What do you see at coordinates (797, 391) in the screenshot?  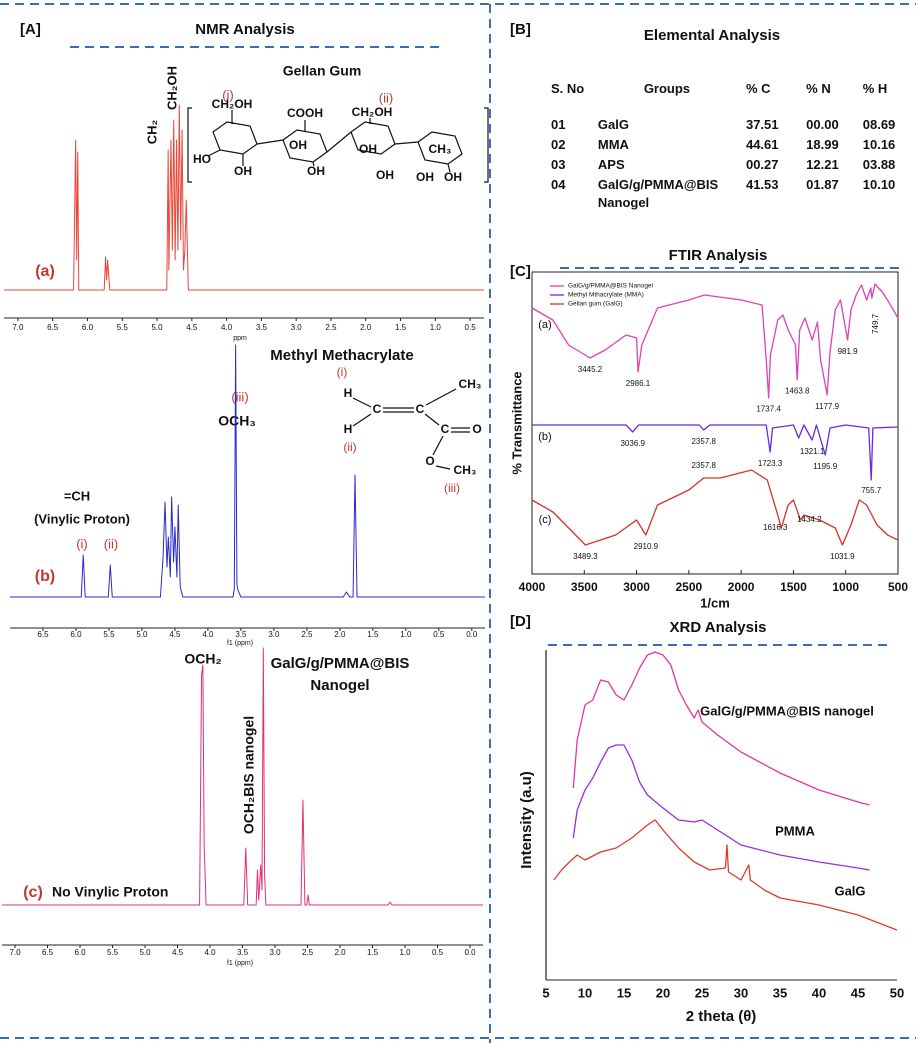 I see `peak-label: 1463.8` at bounding box center [797, 391].